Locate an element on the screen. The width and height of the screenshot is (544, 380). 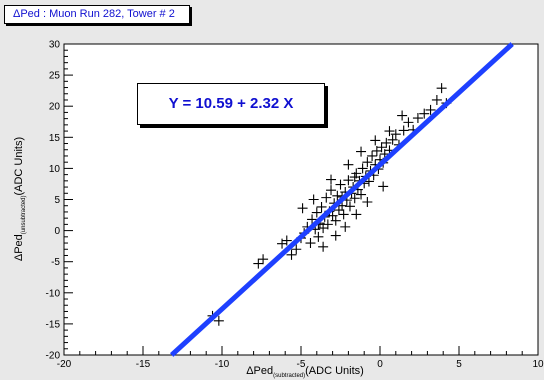
fit-equation-box: Y = 10.59 + 2.32 X is located at coordinates (231, 104).